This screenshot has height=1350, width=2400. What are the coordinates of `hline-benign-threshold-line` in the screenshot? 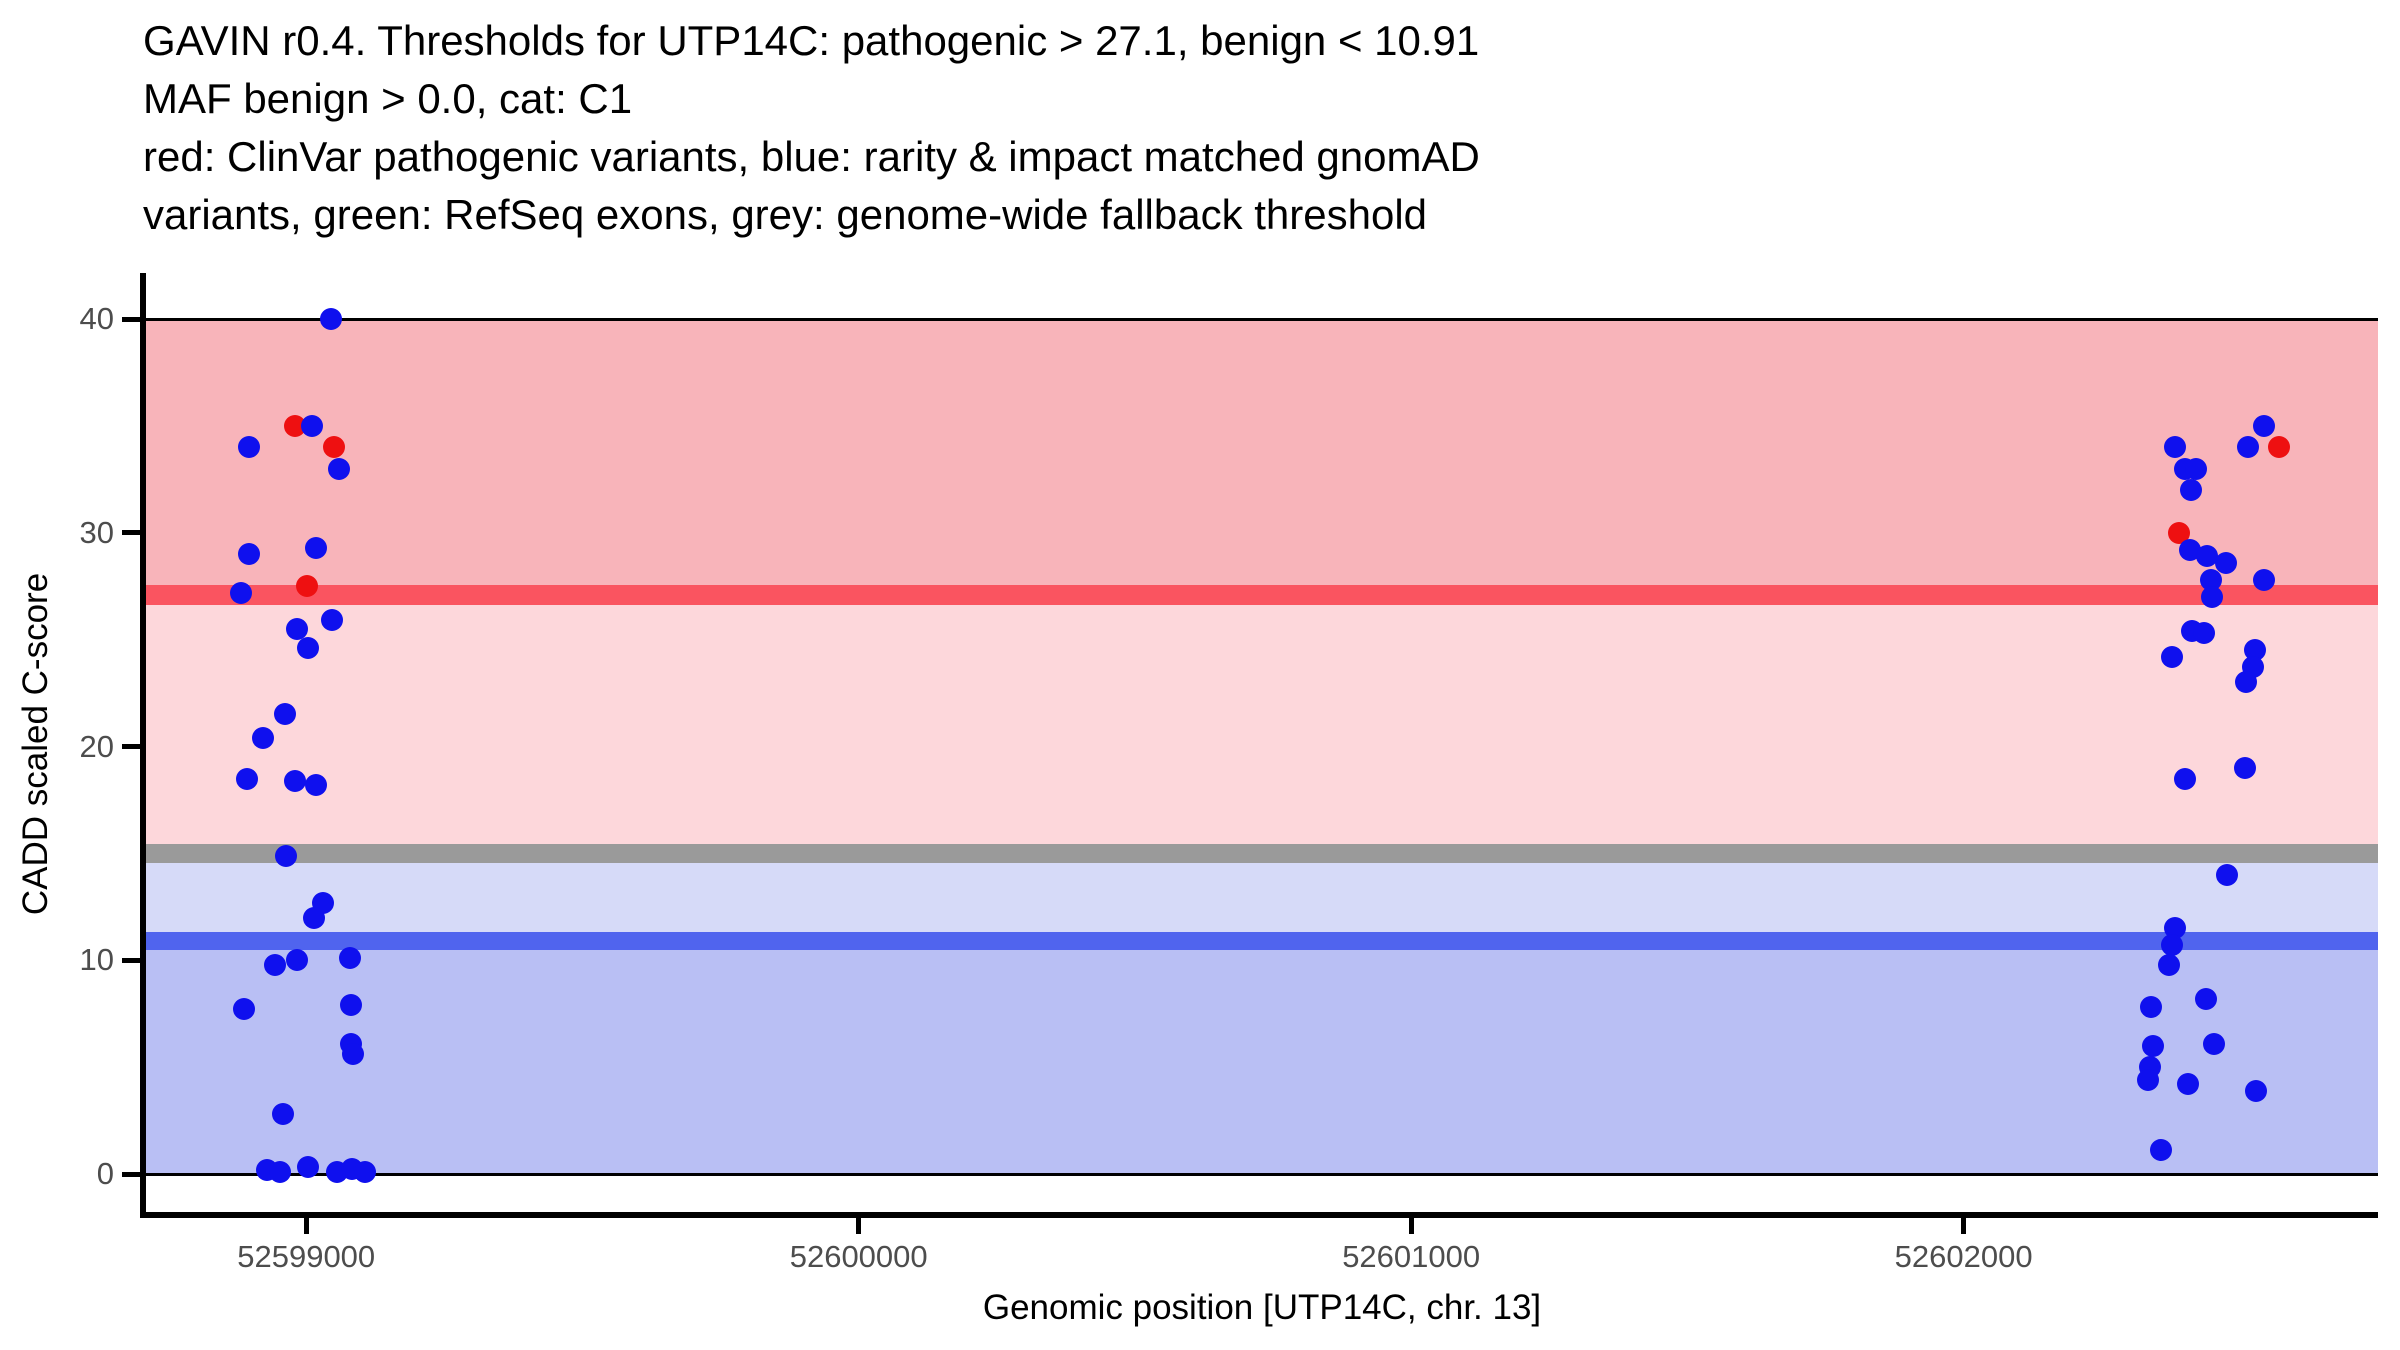 It's located at (1262, 940).